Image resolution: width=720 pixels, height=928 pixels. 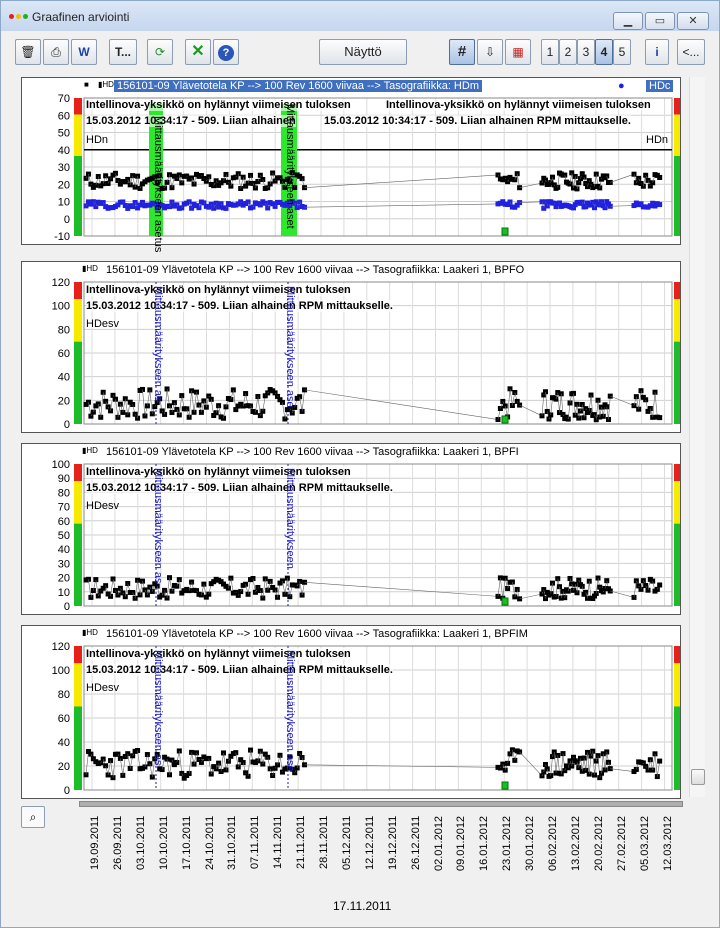 What do you see at coordinates (290, 166) in the screenshot?
I see `marker-label-2: Mittausmääritykseen aset` at bounding box center [290, 166].